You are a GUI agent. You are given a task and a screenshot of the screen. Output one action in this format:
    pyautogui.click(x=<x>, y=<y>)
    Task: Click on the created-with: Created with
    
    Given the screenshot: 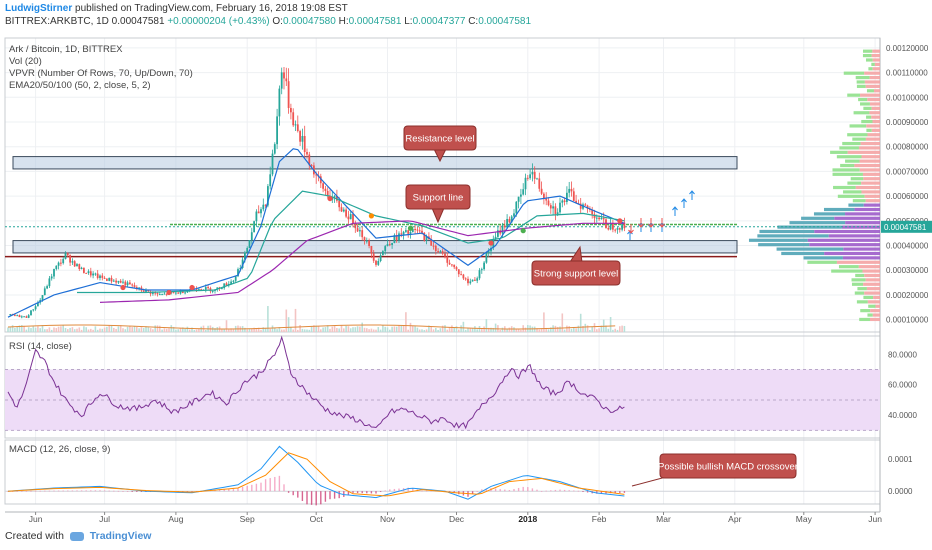 What is the action you would take?
    pyautogui.click(x=34, y=536)
    